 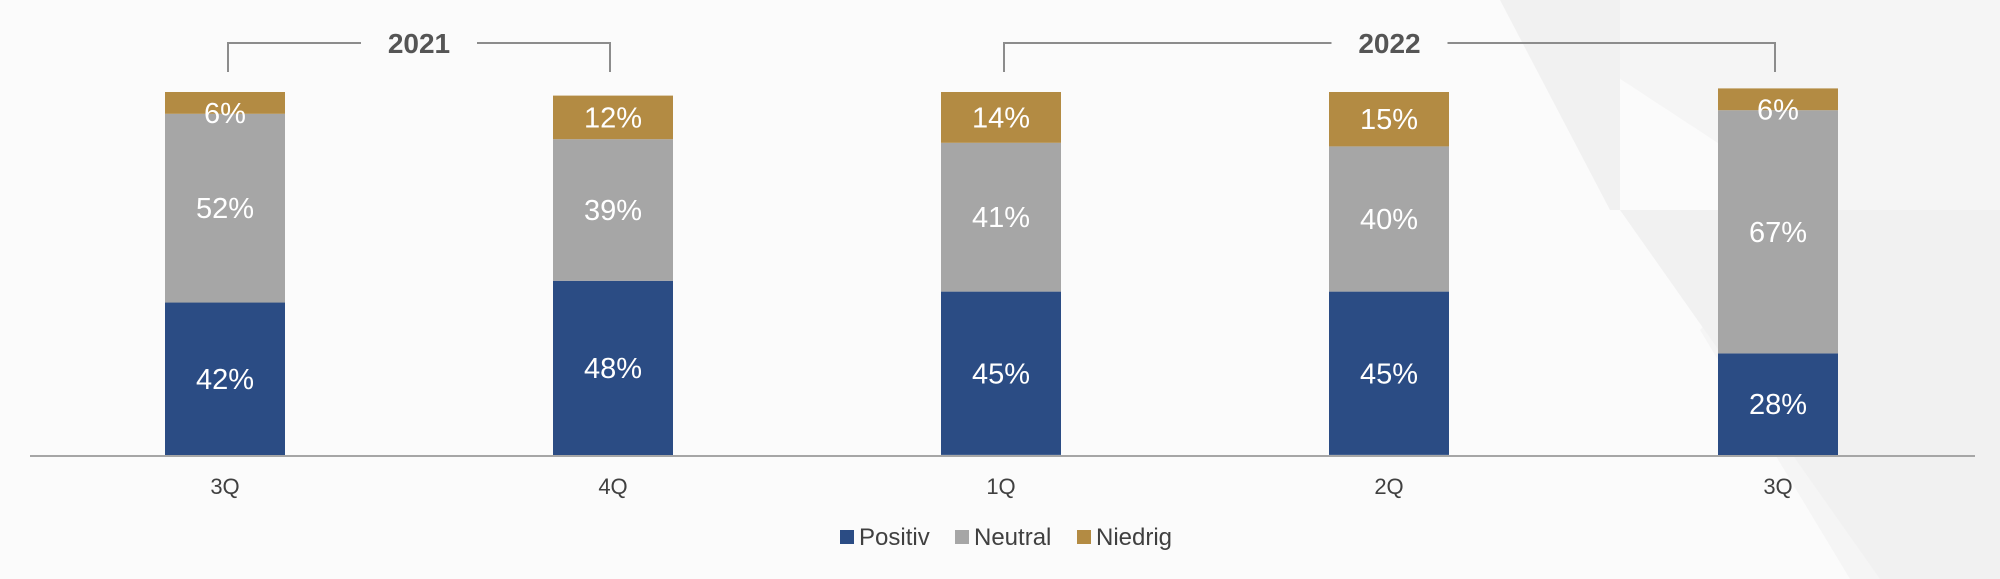 What do you see at coordinates (1611, 57) in the screenshot?
I see `bracket-right-2022` at bounding box center [1611, 57].